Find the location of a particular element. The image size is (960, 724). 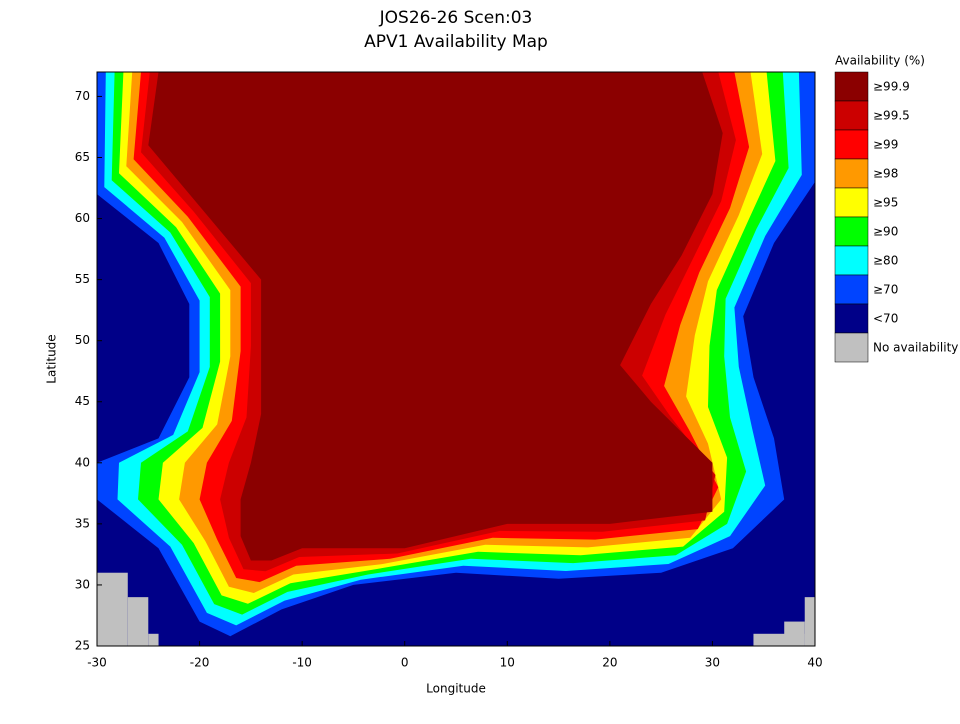

y-tick-label: 25 is located at coordinates (82, 646).